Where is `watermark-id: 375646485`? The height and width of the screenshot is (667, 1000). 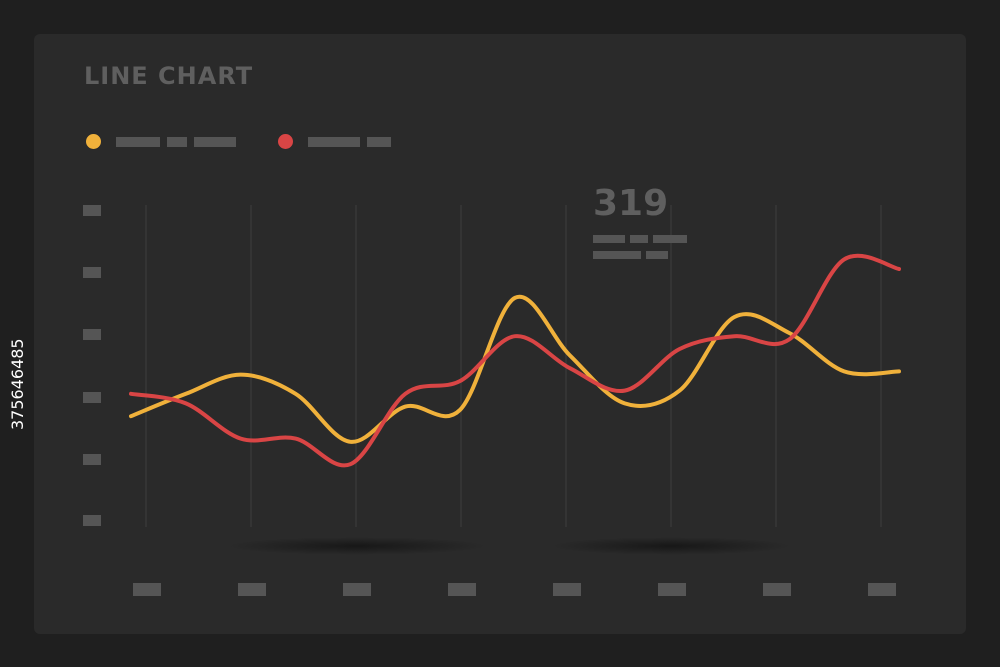
watermark-id: 375646485 is located at coordinates (17, 384).